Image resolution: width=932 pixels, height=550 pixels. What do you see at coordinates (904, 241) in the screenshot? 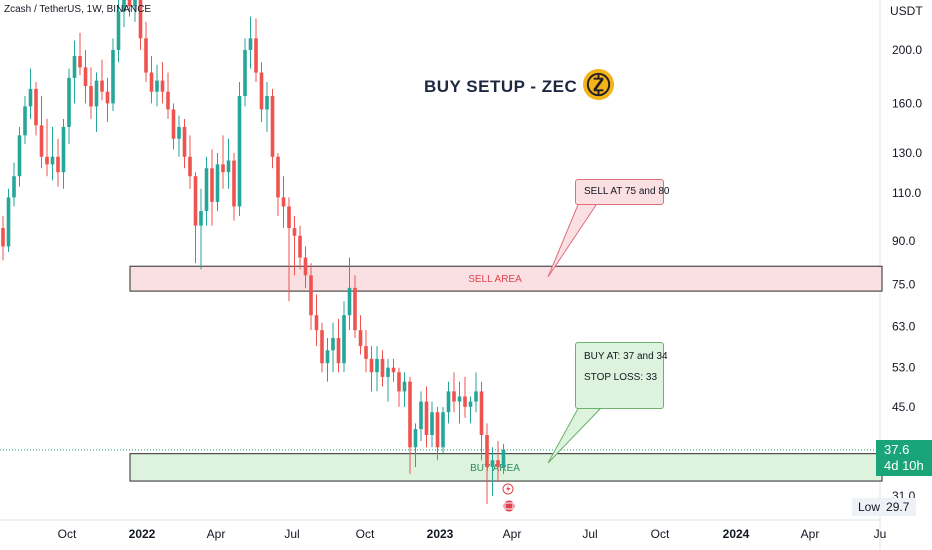
I see `y-tick-label: 90.0` at bounding box center [904, 241].